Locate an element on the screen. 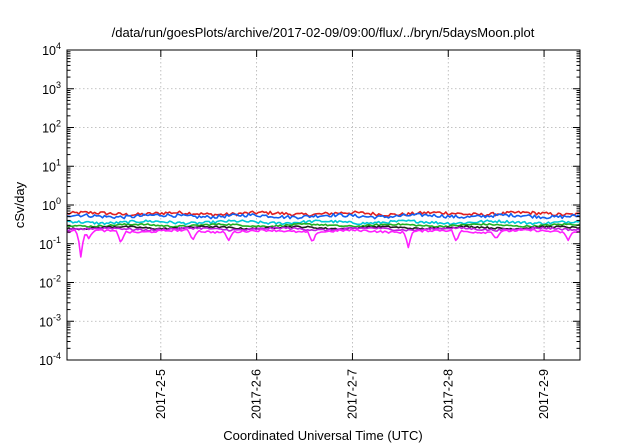  y-tick-label: 10⁻³ is located at coordinates (50, 320).